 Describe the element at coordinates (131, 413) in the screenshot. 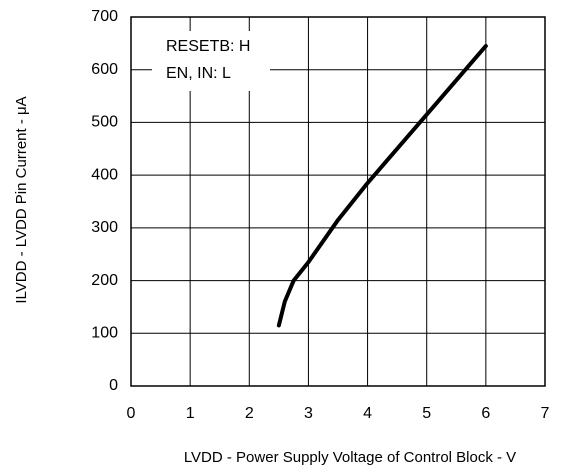

I see `x-tick-label: 0` at that location.